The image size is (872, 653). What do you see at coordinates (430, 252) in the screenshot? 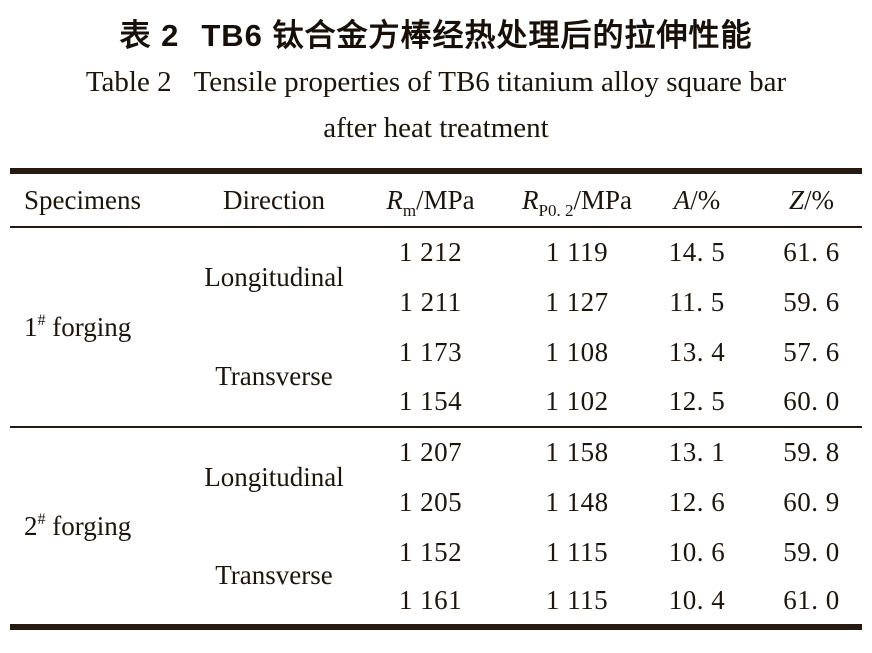
I see `cell-rm: 1 212` at bounding box center [430, 252].